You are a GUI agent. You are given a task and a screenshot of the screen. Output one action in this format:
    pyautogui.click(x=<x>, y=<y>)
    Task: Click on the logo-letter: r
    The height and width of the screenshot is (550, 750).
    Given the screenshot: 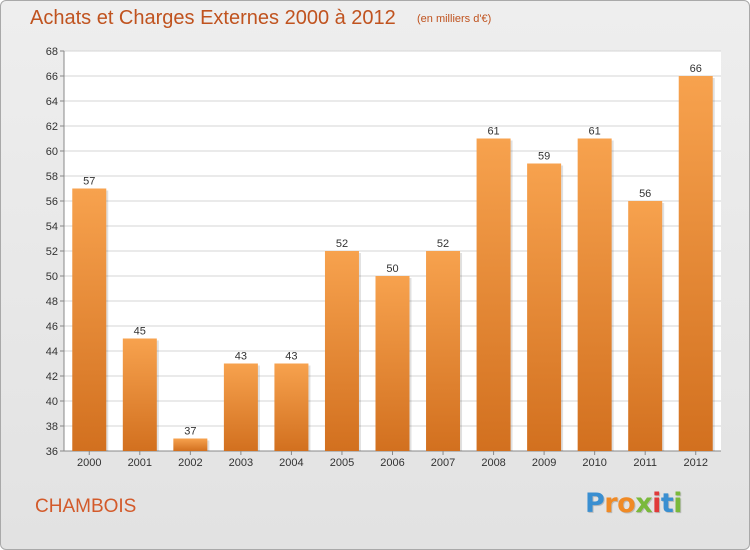 What is the action you would take?
    pyautogui.click(x=611, y=503)
    